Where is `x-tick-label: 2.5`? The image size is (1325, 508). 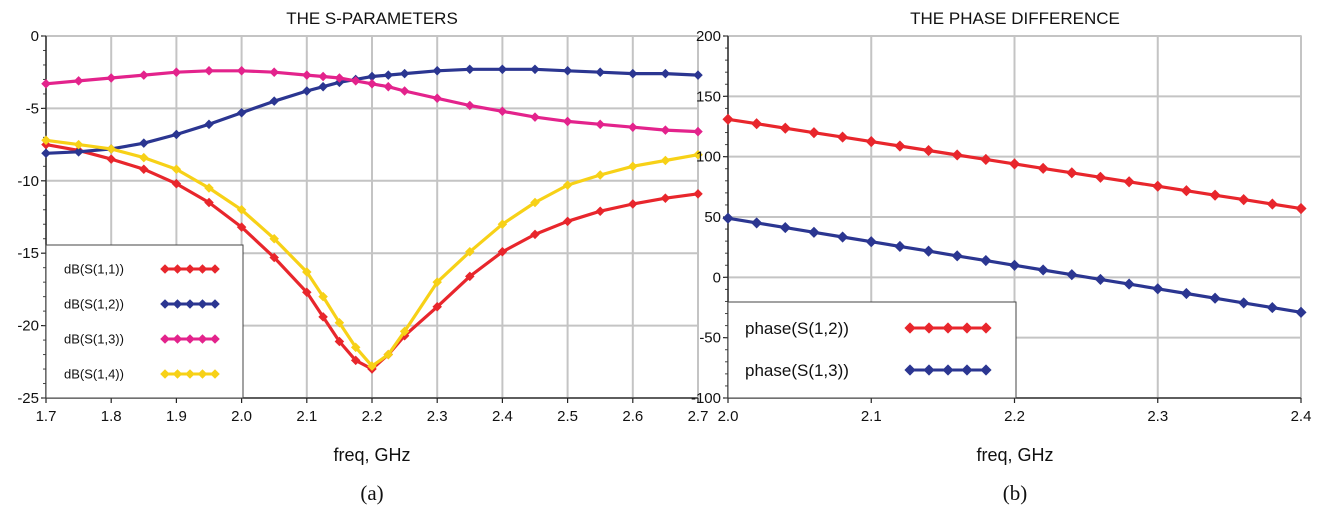
x-tick-label: 2.5 is located at coordinates (567, 416).